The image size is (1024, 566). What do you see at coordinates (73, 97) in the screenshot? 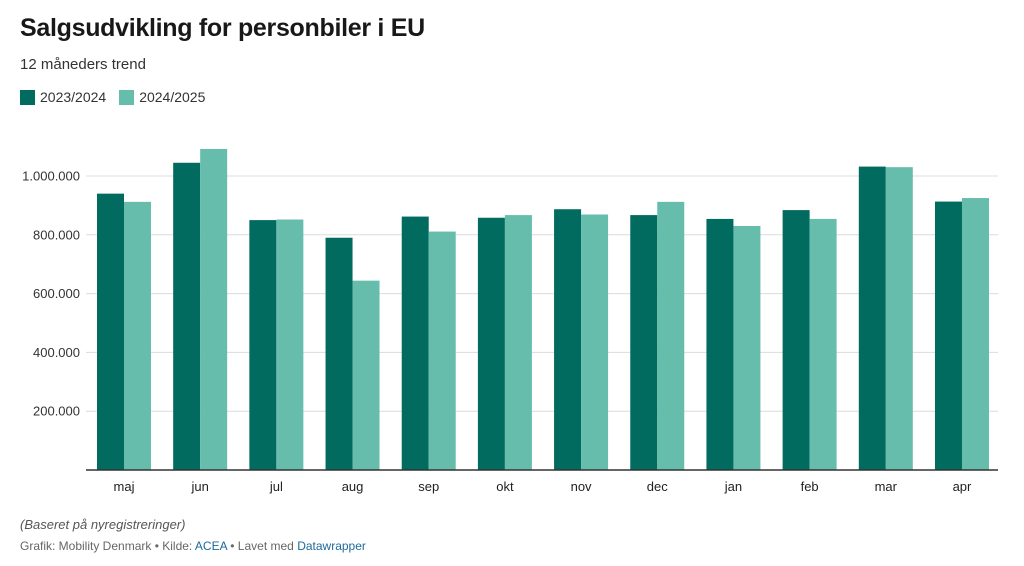
I see `legend-label-2023-2024: 2023/2024` at bounding box center [73, 97].